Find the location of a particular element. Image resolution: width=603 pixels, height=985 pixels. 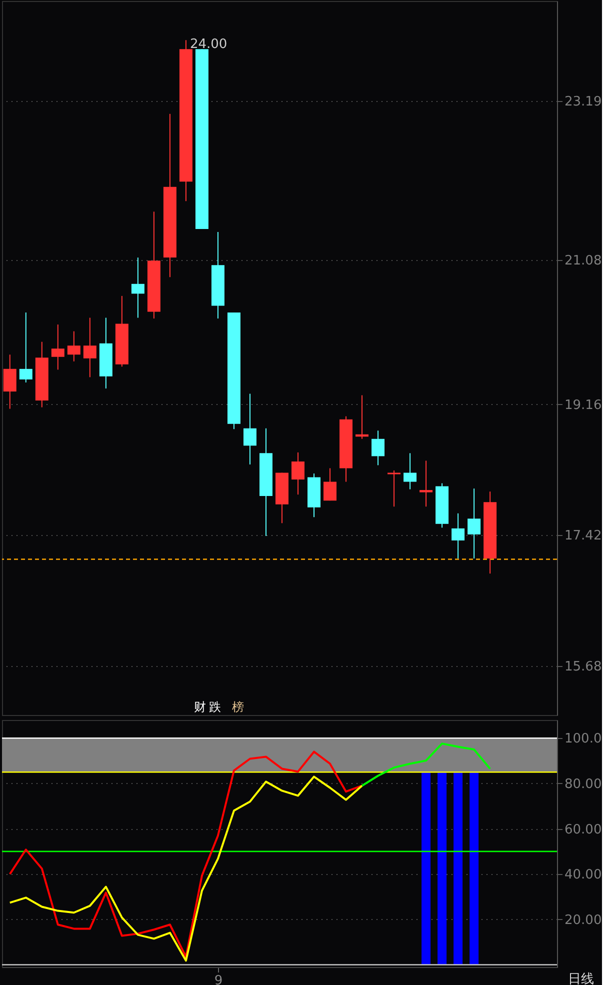

y-tick-label: 20.00 is located at coordinates (583, 920).